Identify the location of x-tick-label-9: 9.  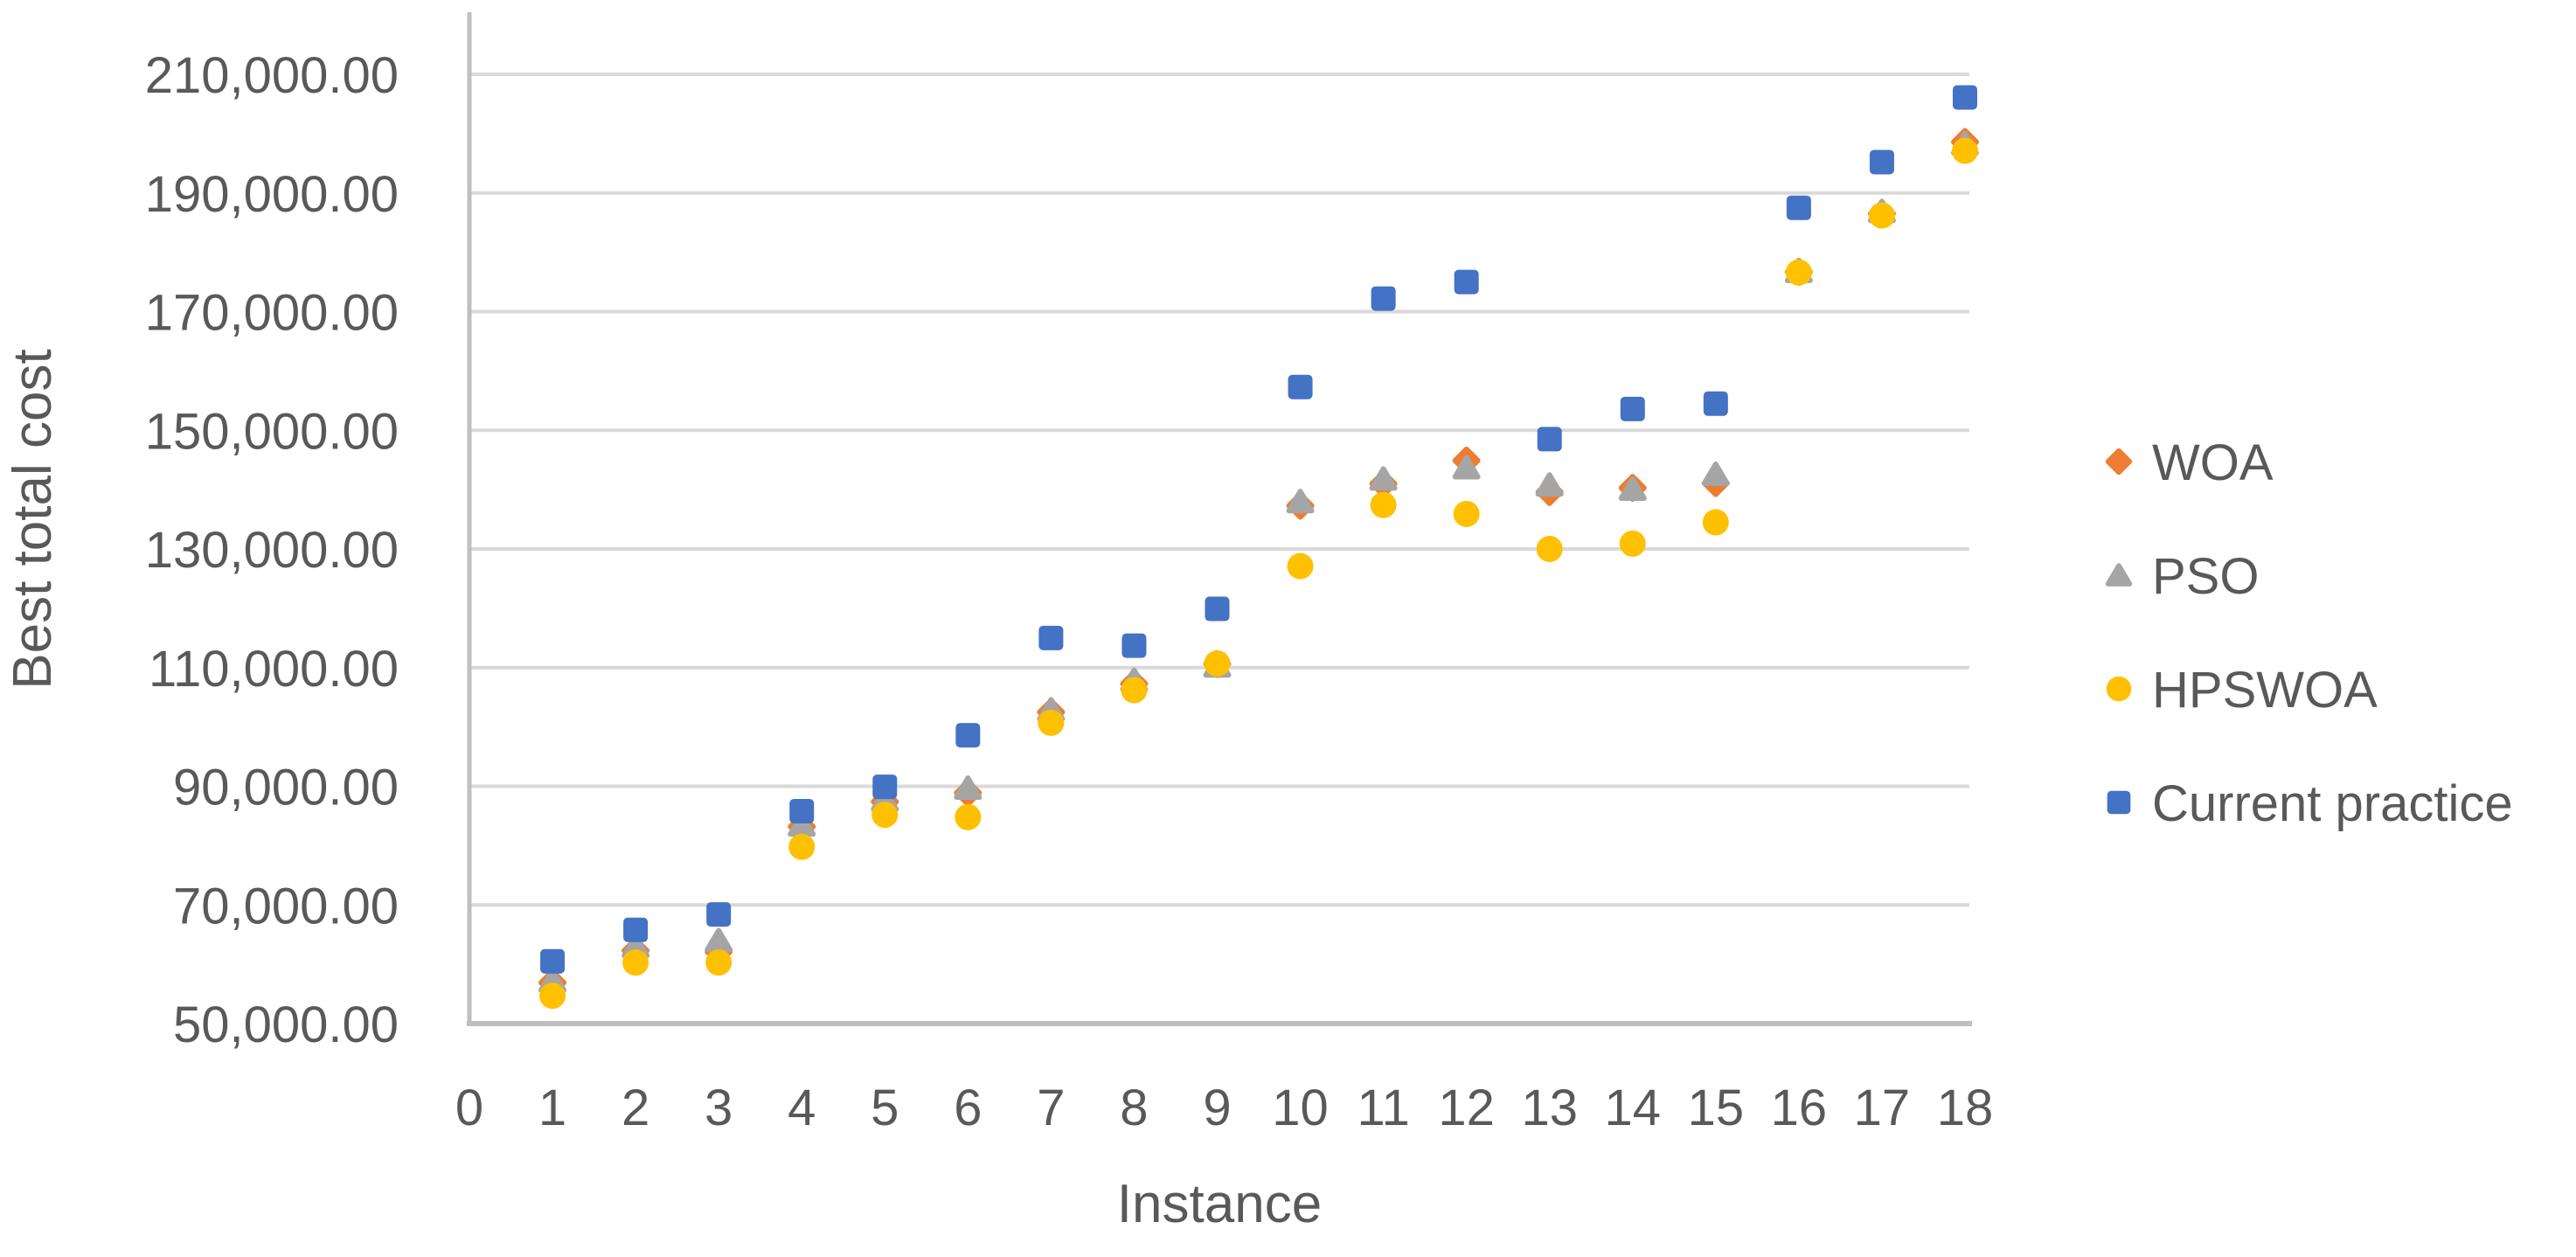
(1217, 1108).